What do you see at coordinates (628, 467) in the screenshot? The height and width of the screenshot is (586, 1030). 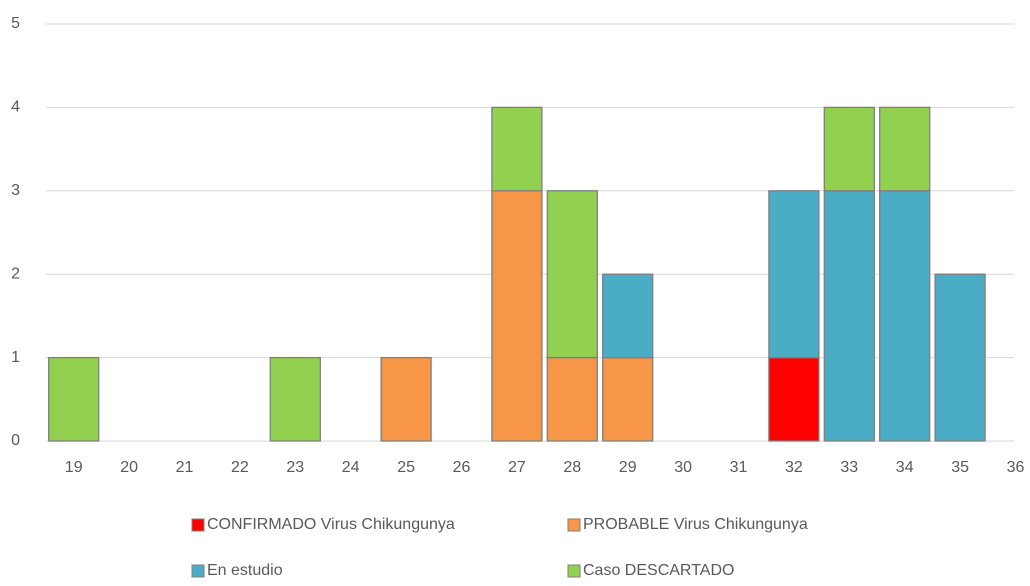 I see `x-tick-label: 29` at bounding box center [628, 467].